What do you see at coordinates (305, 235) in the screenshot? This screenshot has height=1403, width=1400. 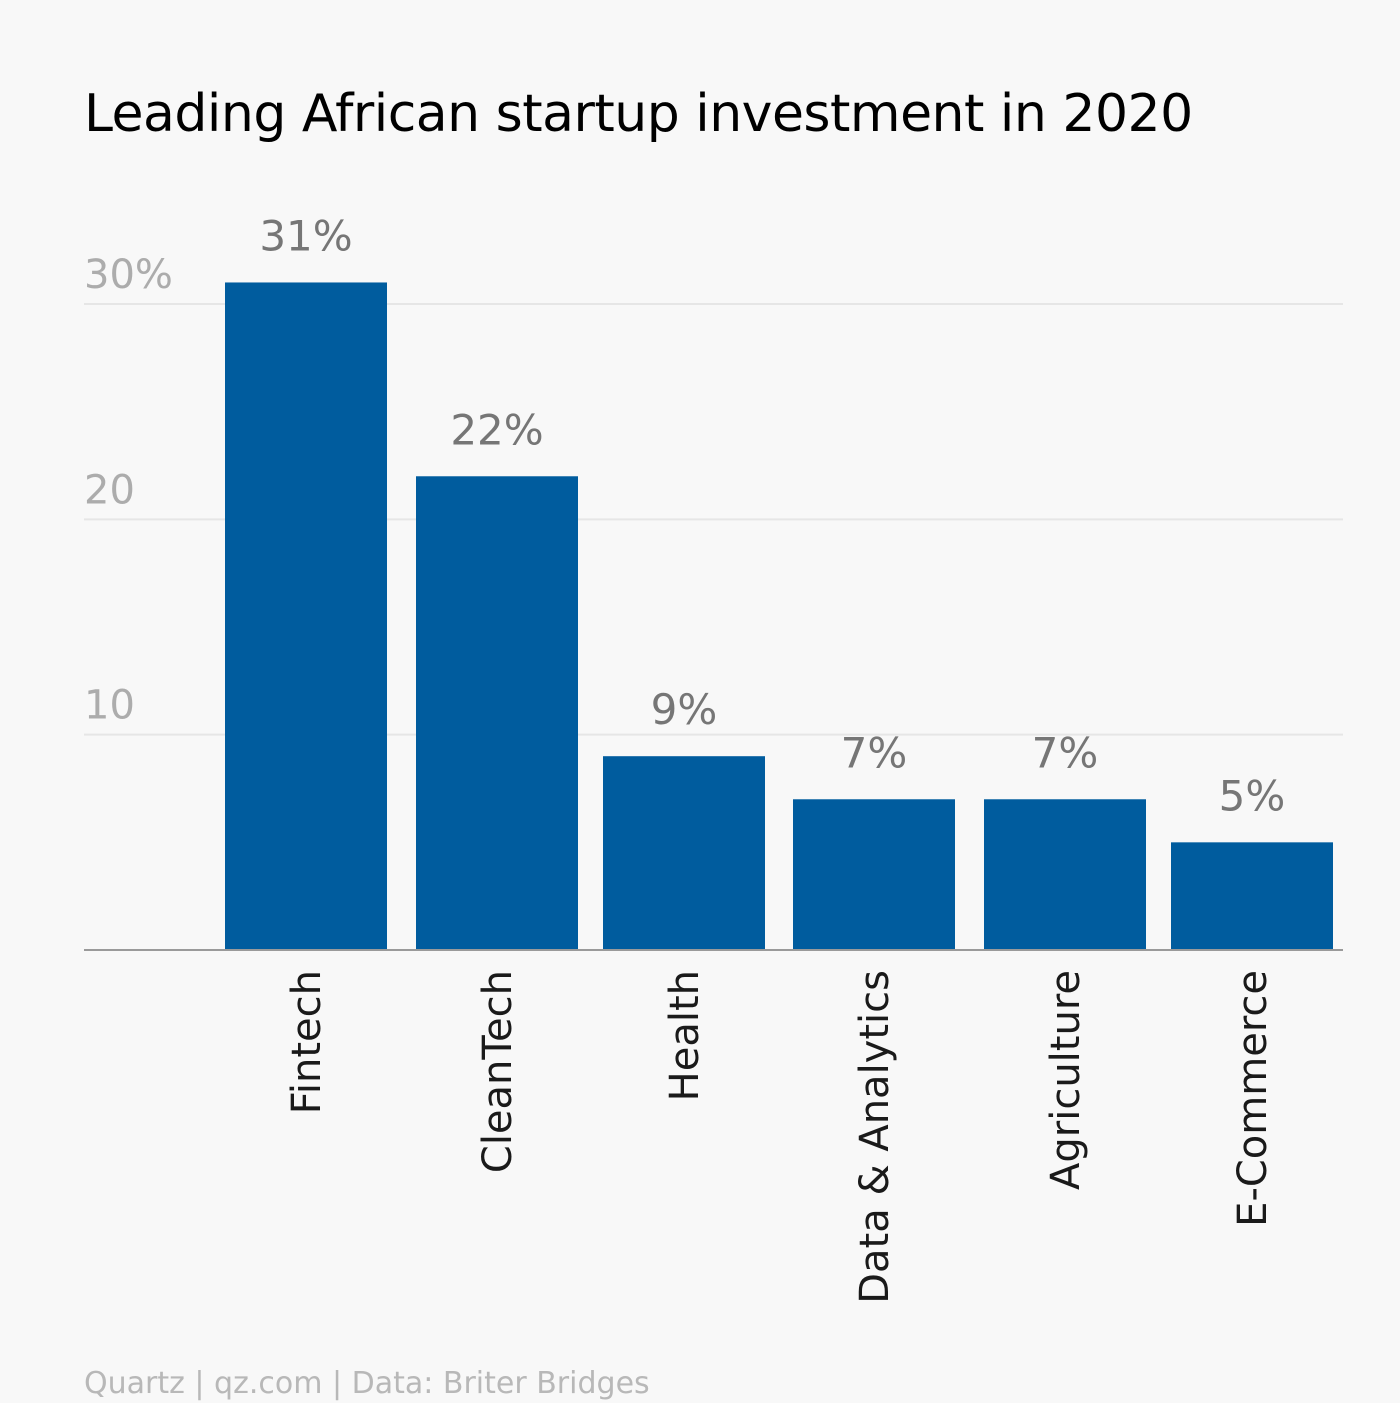 I see `data-label-fintech: 31%` at bounding box center [305, 235].